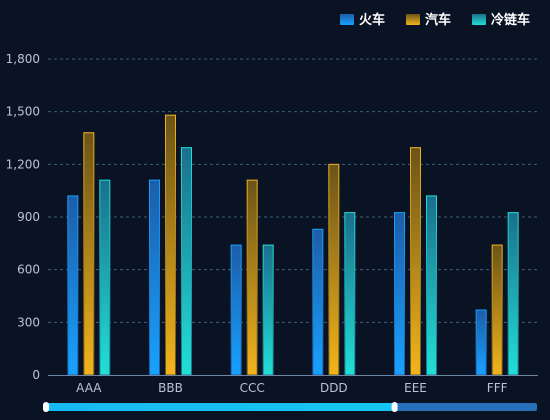 The width and height of the screenshot is (550, 420). I want to click on y-tick-label: 0, so click(36, 375).